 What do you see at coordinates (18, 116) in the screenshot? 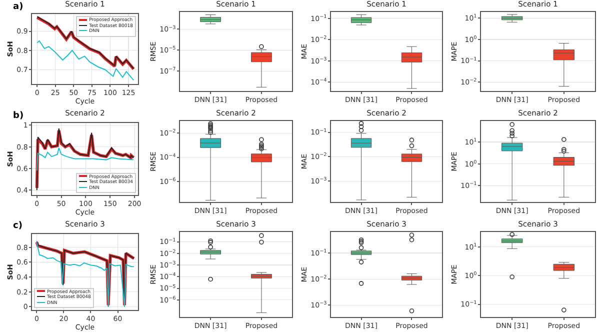
I see `text: b)` at bounding box center [18, 116].